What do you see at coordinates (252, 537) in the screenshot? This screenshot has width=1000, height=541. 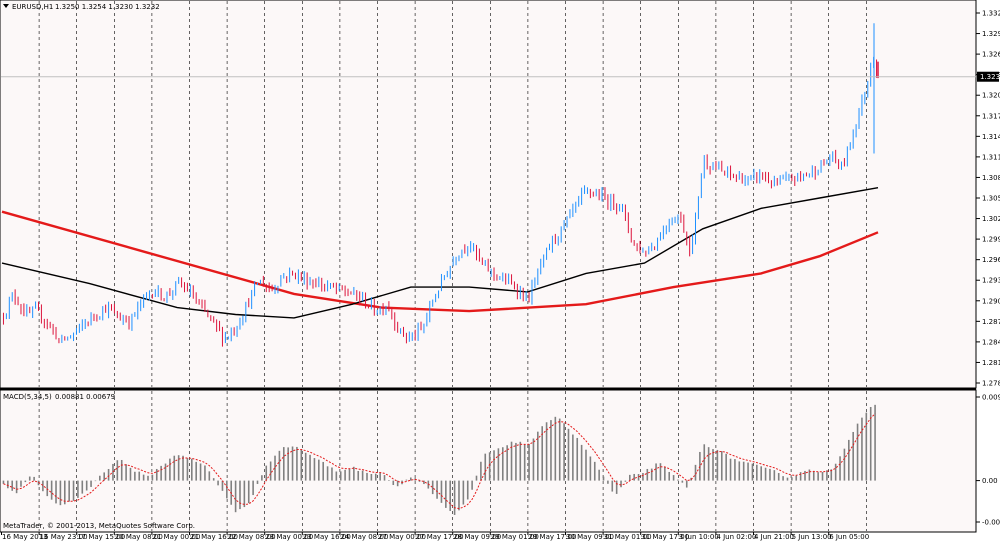 I see `time-tick-label: 22 May 08:00` at bounding box center [252, 537].